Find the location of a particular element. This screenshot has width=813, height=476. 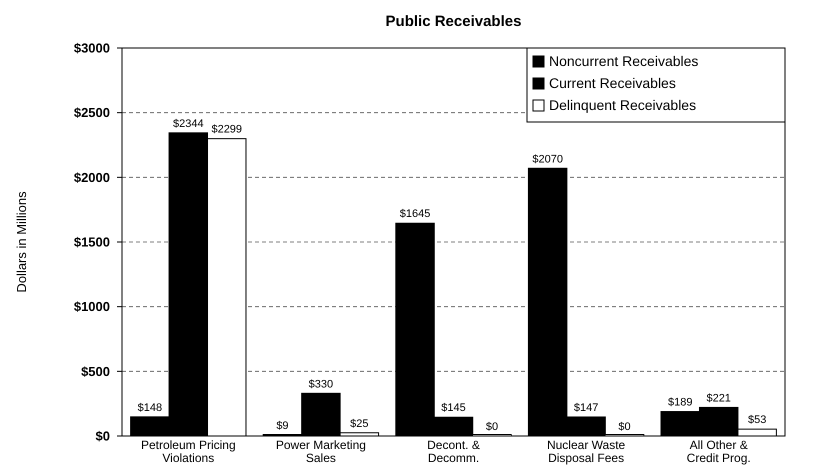

y-tick-label: $1500 is located at coordinates (92, 242).